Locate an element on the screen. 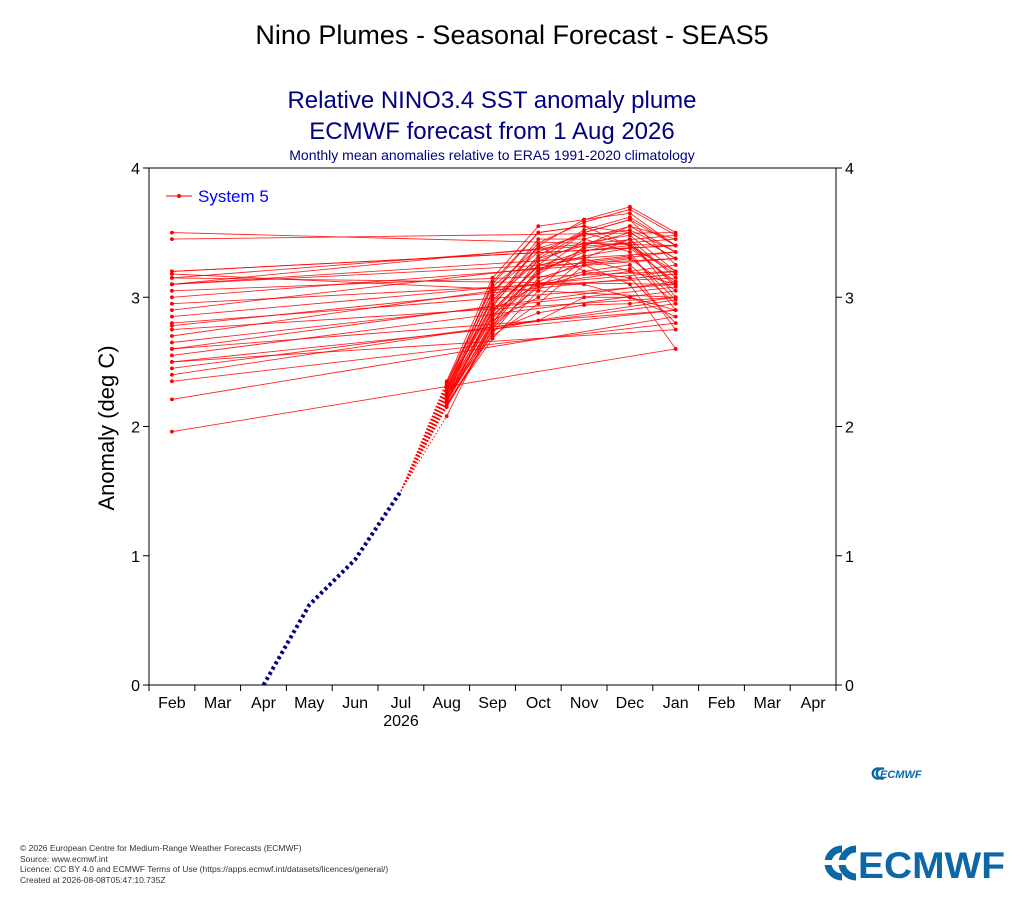 The image size is (1024, 922). x-tick-label: Mar is located at coordinates (768, 703).